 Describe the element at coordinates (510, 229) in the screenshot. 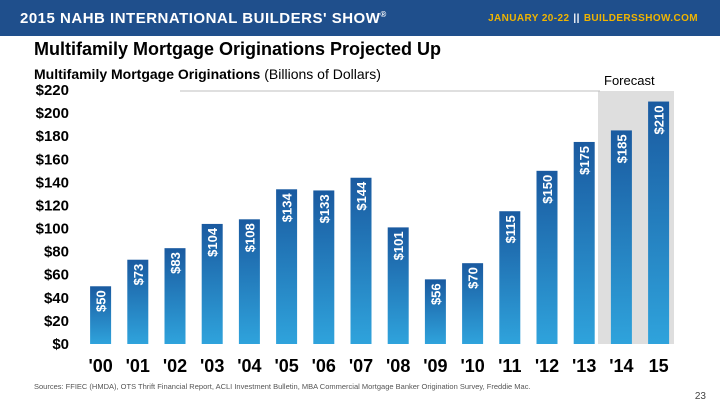

I see `bar-value-label: $115` at that location.